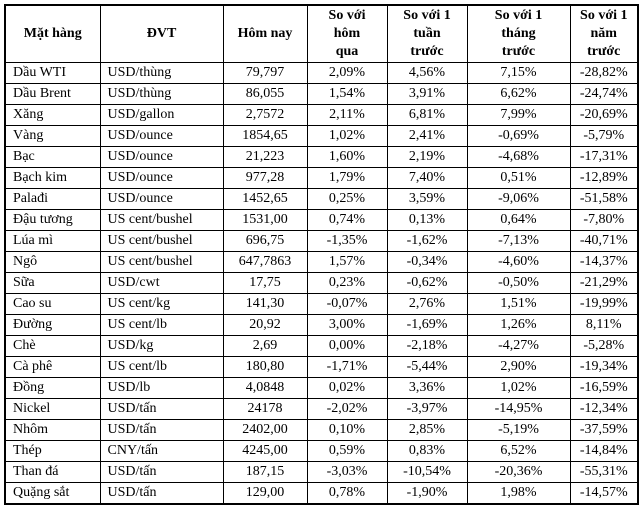 Image resolution: width=640 pixels, height=510 pixels. What do you see at coordinates (427, 262) in the screenshot?
I see `pct-vs-week-cell: -0,34%` at bounding box center [427, 262].